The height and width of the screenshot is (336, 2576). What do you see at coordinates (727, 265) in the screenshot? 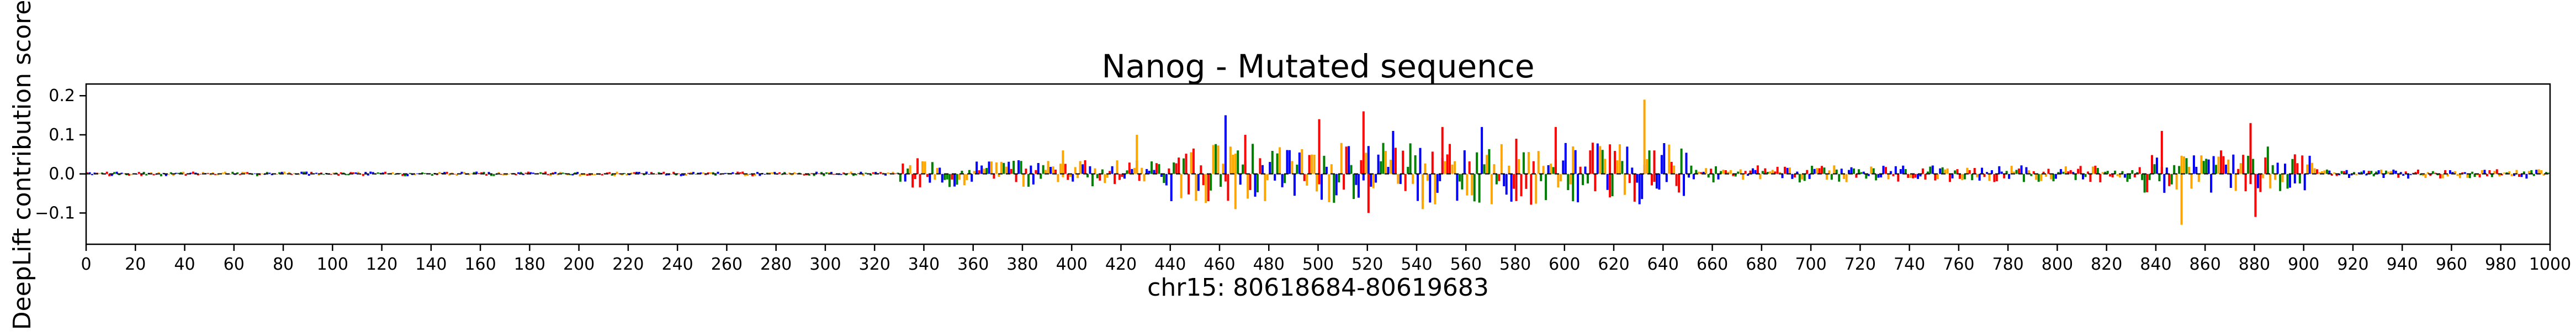
I see `x-tick-label: 260` at bounding box center [727, 265].